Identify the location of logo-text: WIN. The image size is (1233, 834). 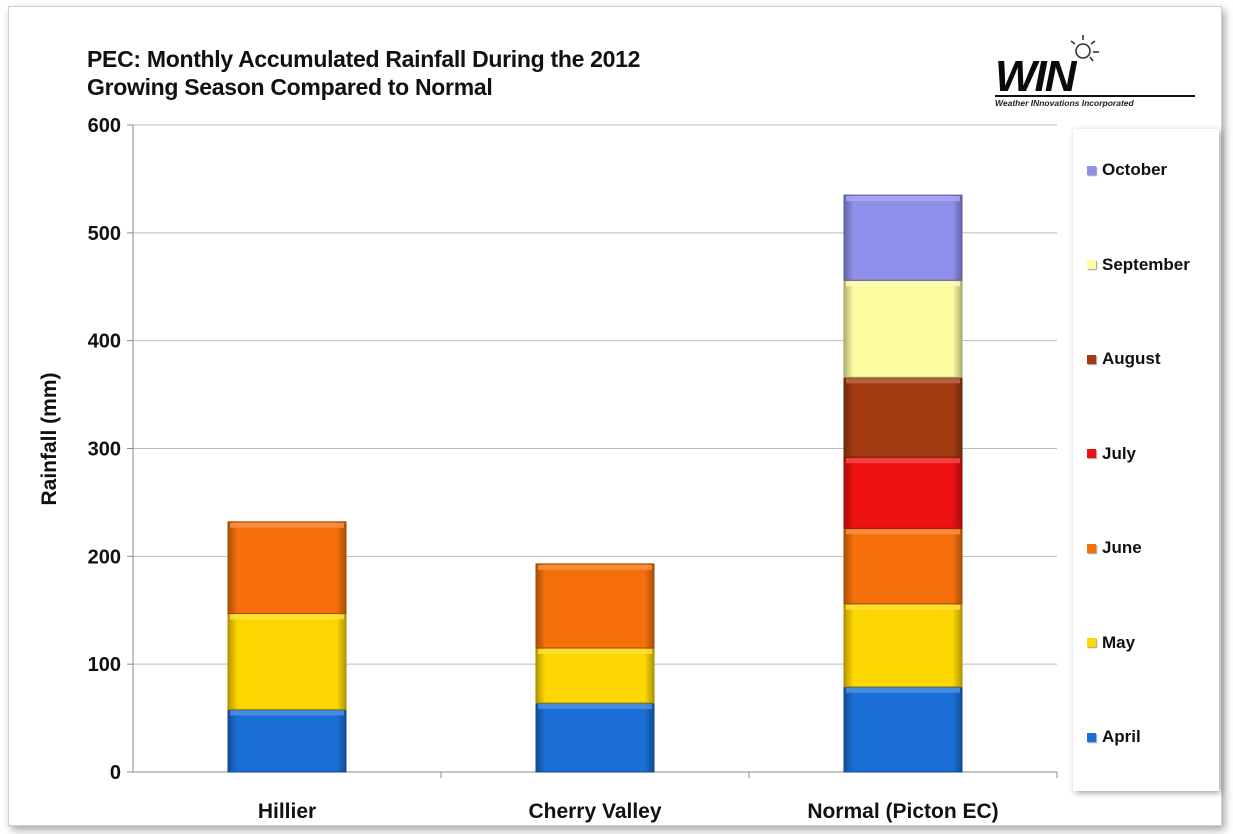
(1036, 76).